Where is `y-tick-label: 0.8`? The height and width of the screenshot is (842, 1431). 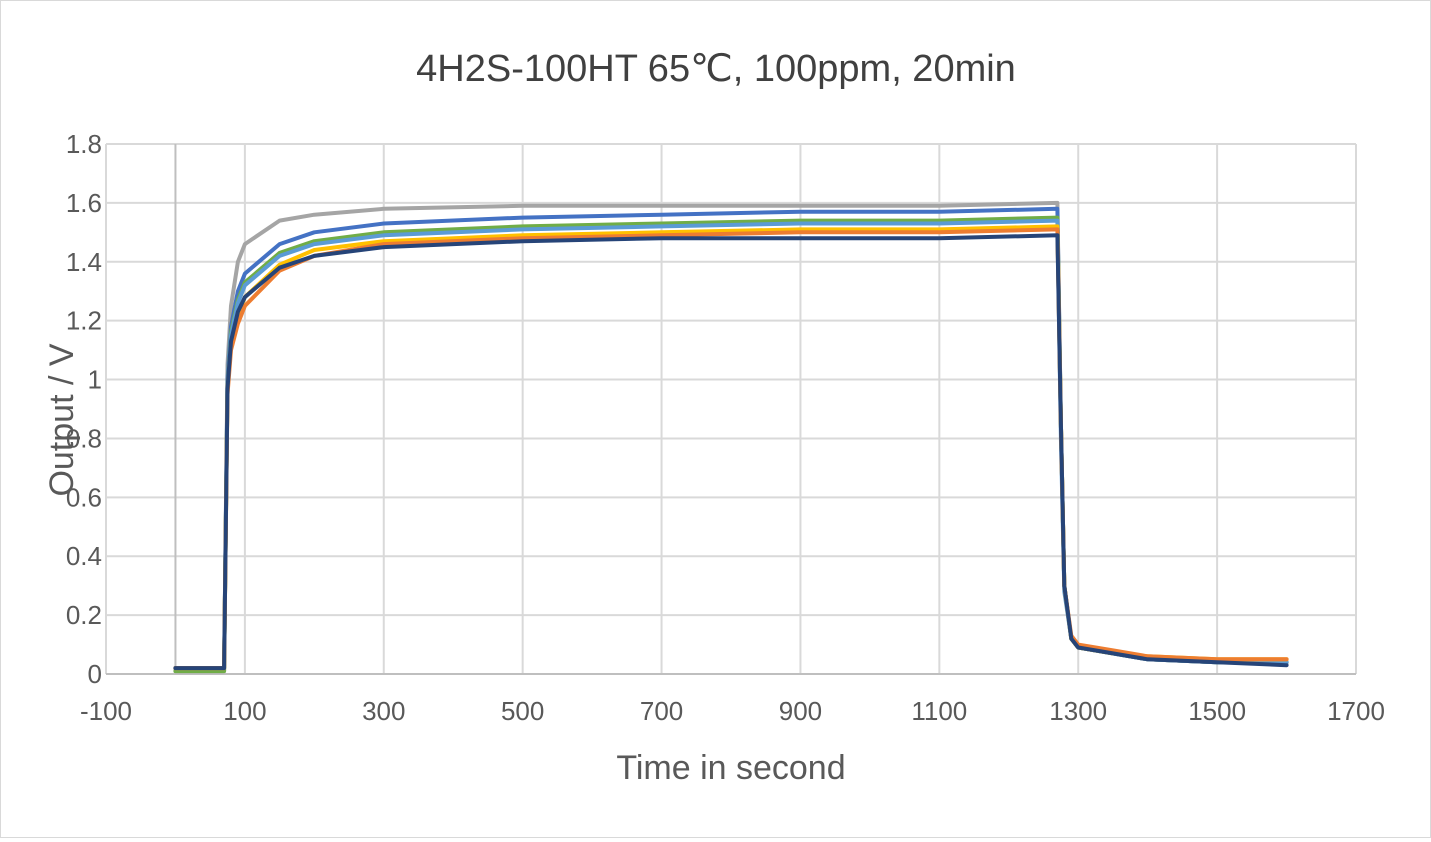
y-tick-label: 0.8 is located at coordinates (84, 438).